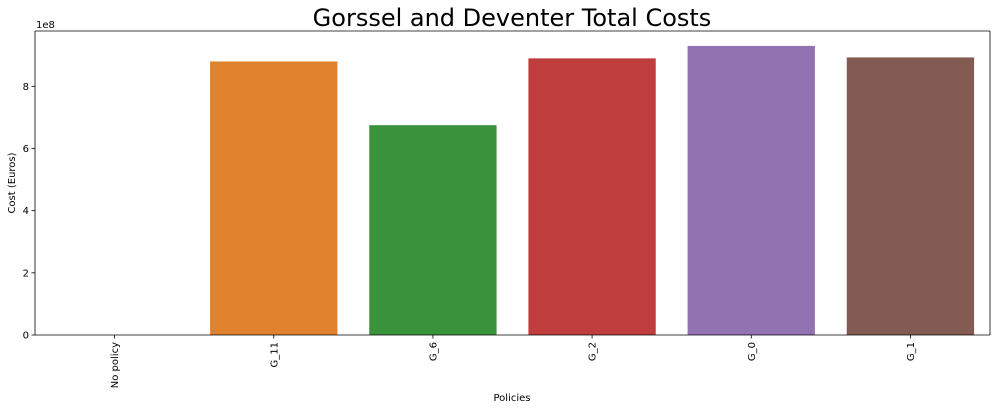 This screenshot has width=997, height=409. Describe the element at coordinates (12, 182) in the screenshot. I see `y-axis-label: Cost (Euros)` at that location.